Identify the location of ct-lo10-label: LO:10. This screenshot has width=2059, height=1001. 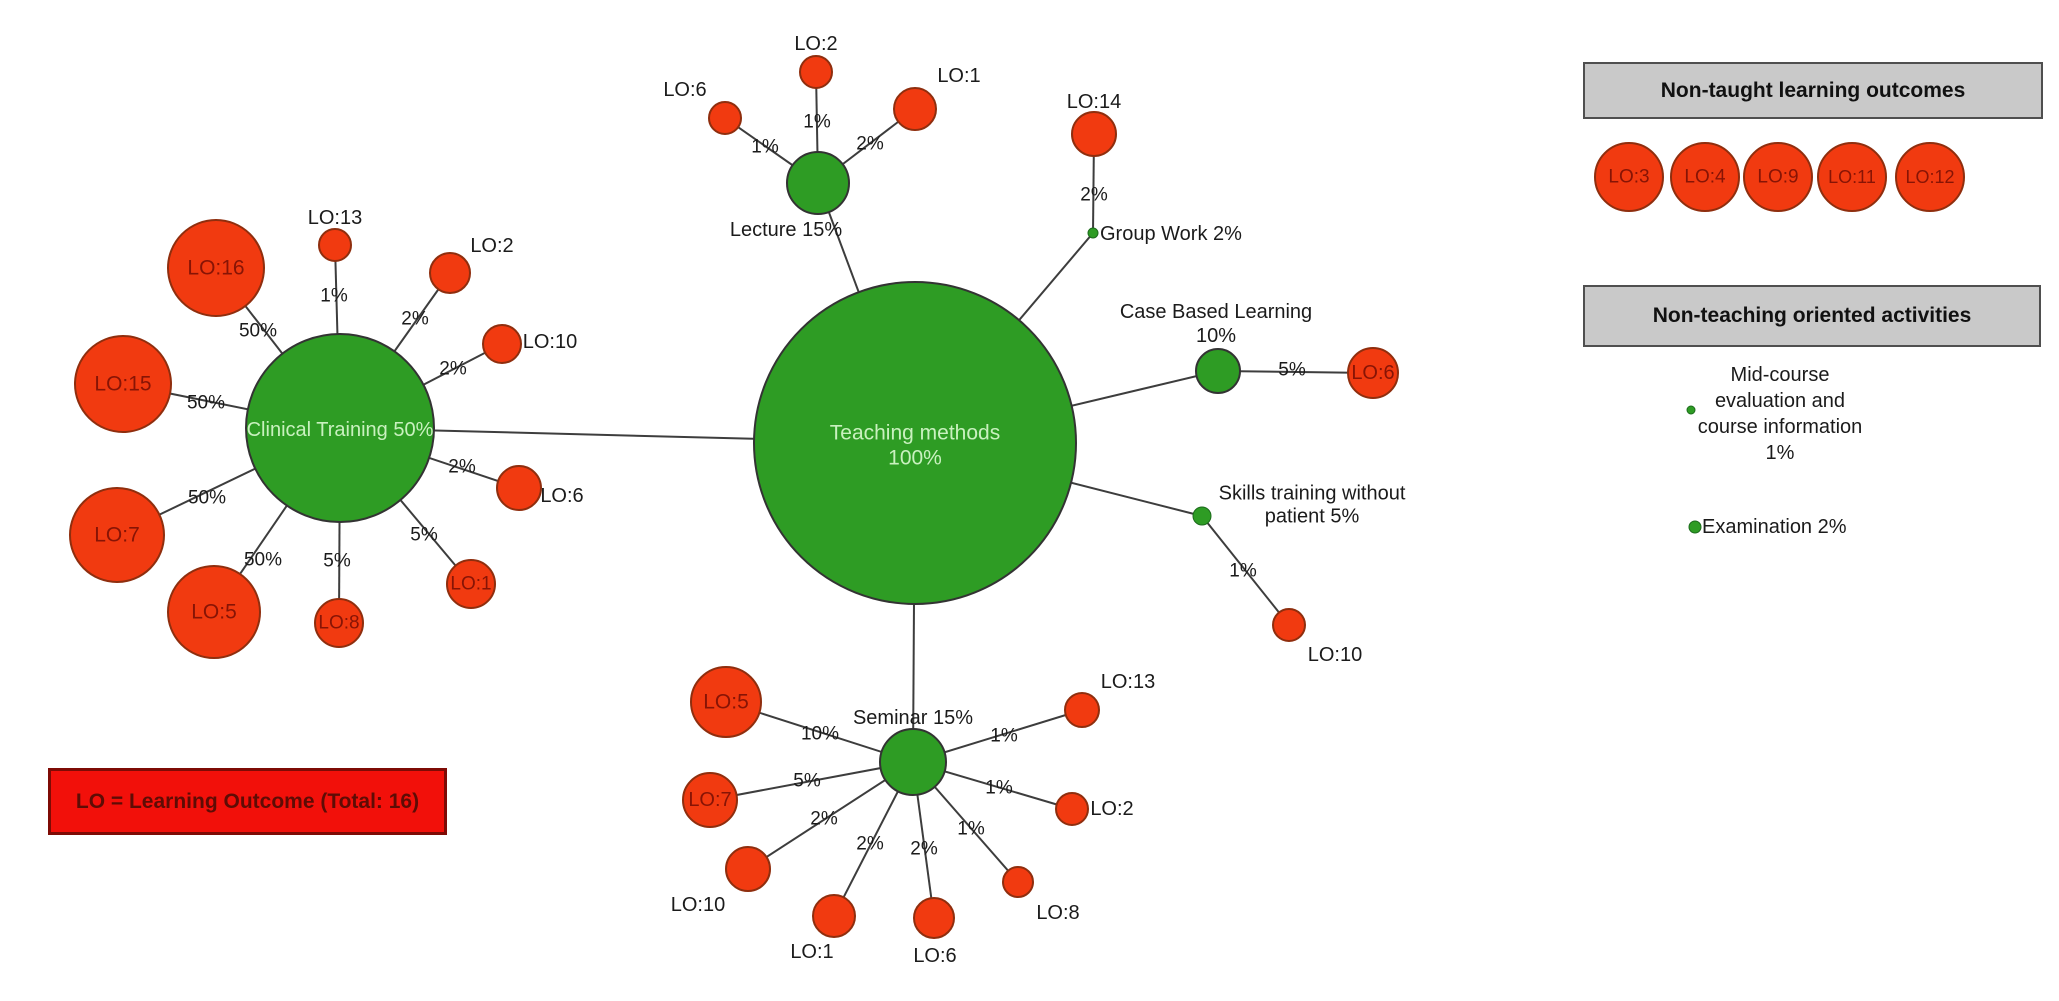
(550, 342).